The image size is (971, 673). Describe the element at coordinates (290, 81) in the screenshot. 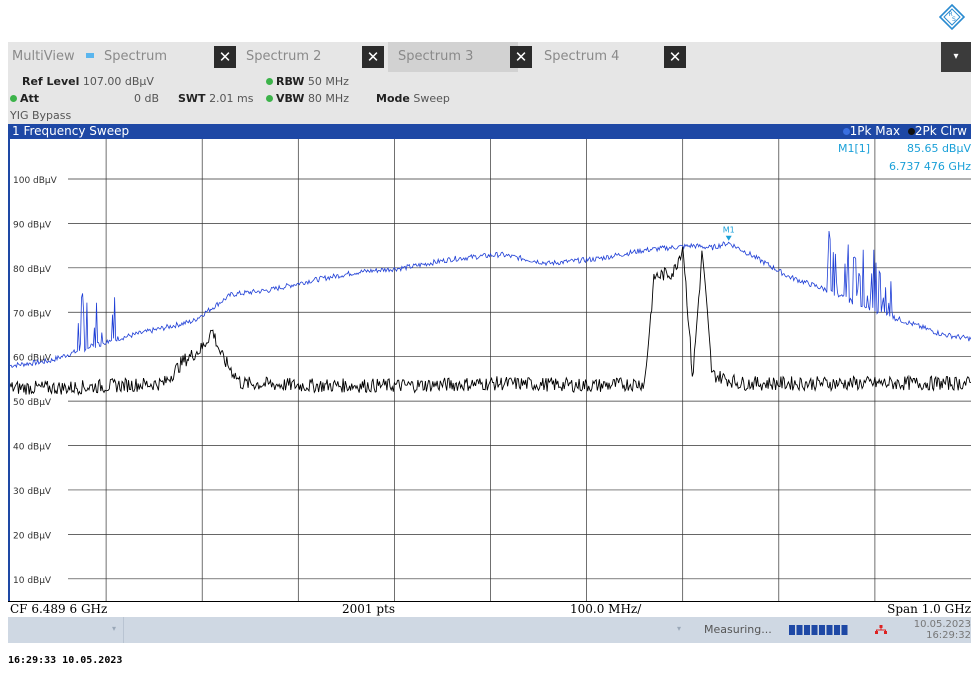

I see `rbw-label: RBW` at that location.